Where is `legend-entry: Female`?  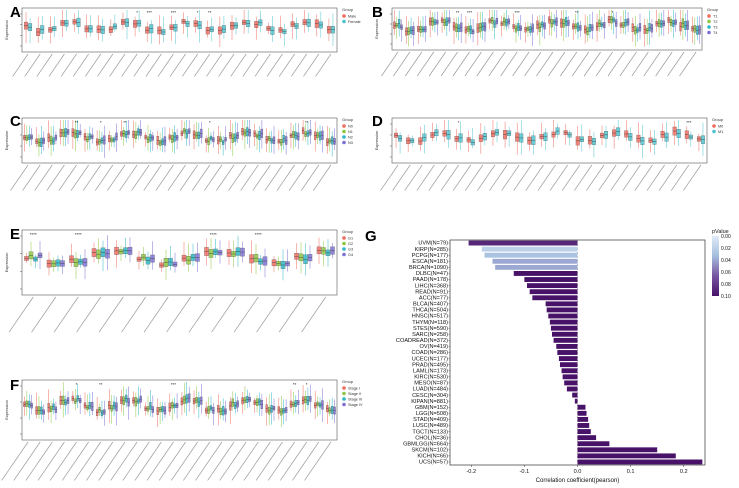 legend-entry: Female is located at coordinates (354, 22).